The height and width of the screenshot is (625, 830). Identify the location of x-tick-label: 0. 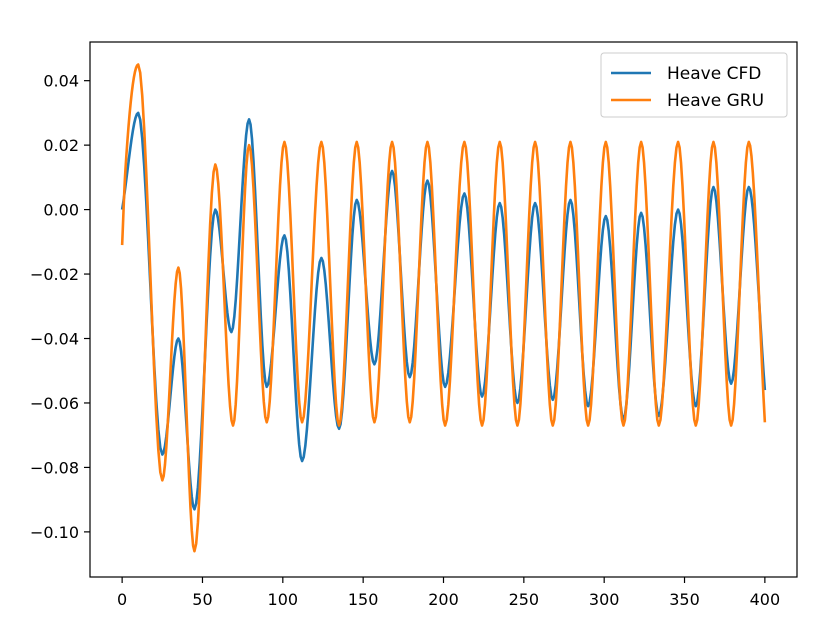
(122, 599).